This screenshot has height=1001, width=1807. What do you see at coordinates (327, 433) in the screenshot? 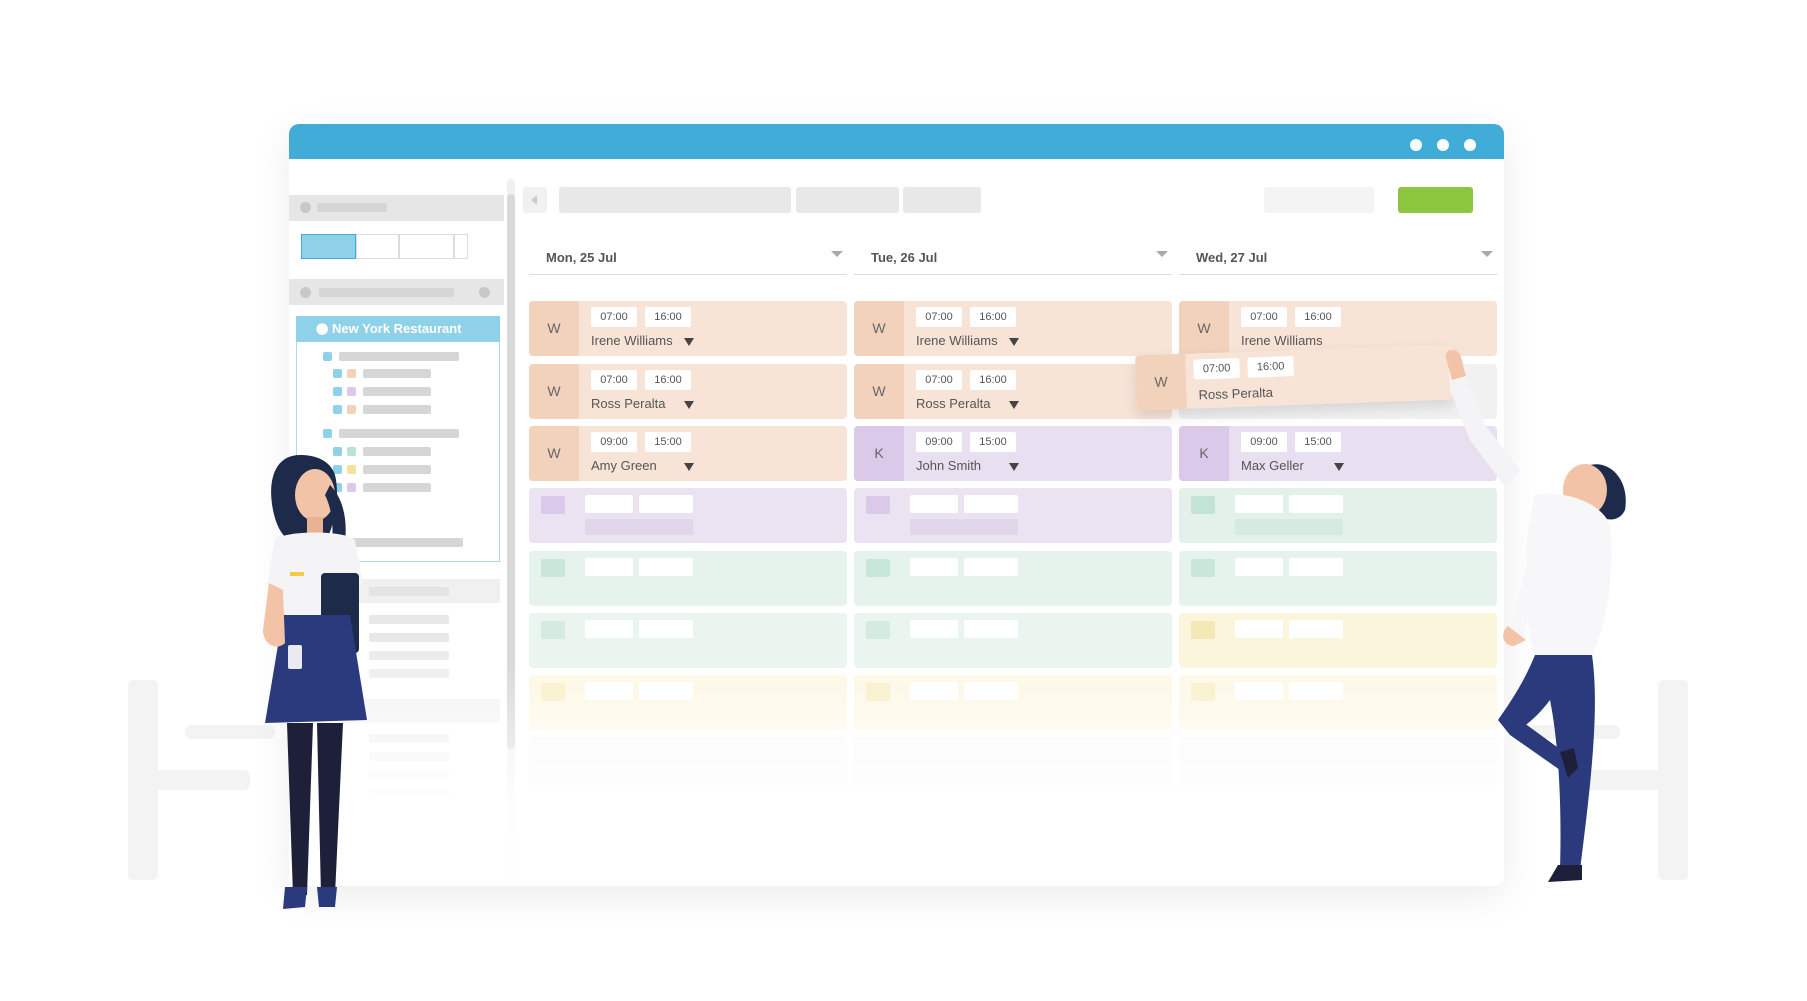
I see `tree-group-icon` at bounding box center [327, 433].